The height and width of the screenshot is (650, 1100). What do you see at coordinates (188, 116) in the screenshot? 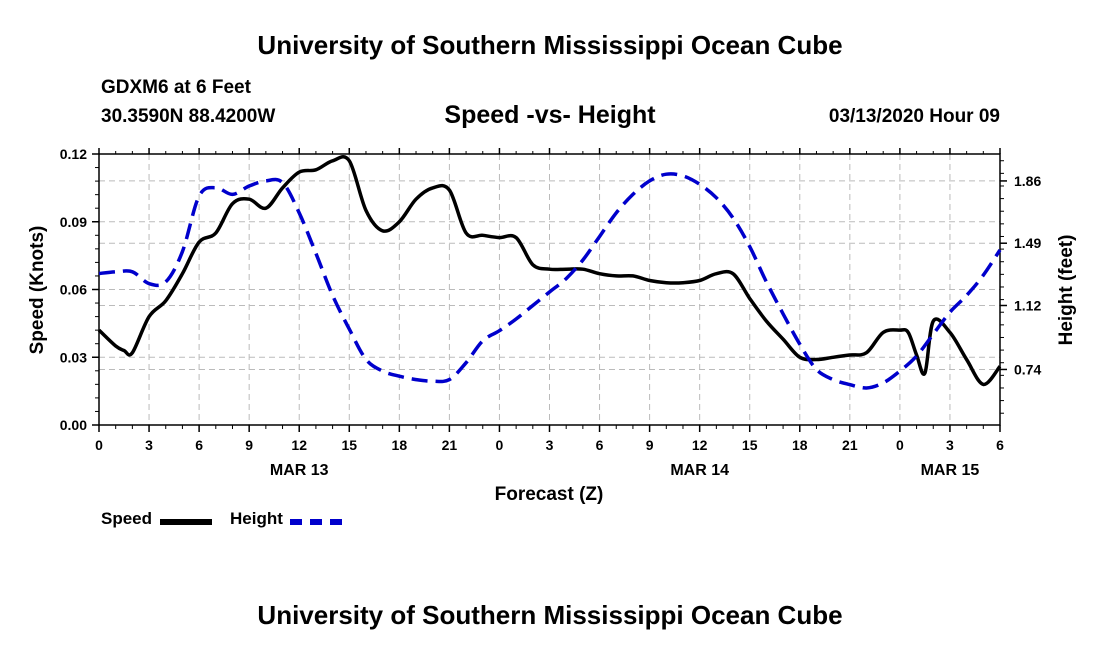
I see `station-coordinates: 30.3590N 88.4200W` at bounding box center [188, 116].